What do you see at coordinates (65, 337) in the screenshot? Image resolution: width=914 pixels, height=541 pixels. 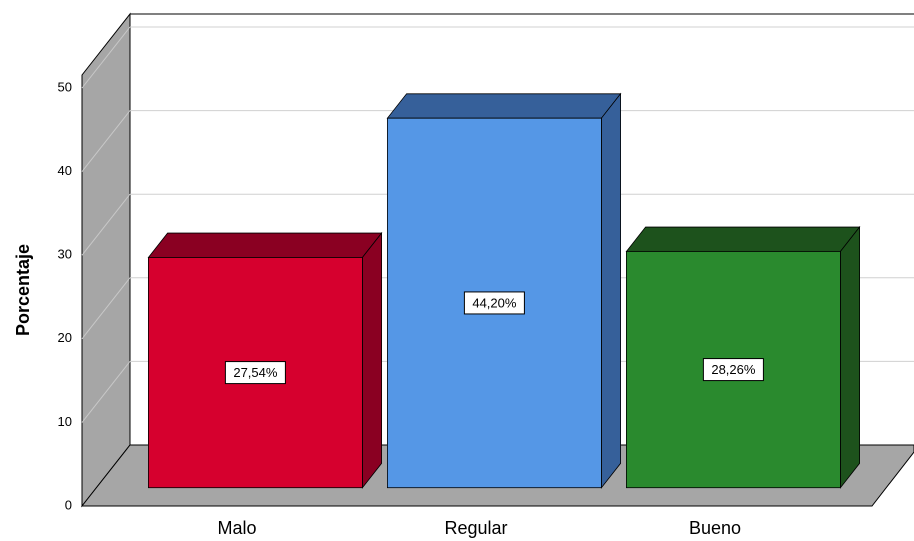 I see `y-tick-label: 20` at bounding box center [65, 337].